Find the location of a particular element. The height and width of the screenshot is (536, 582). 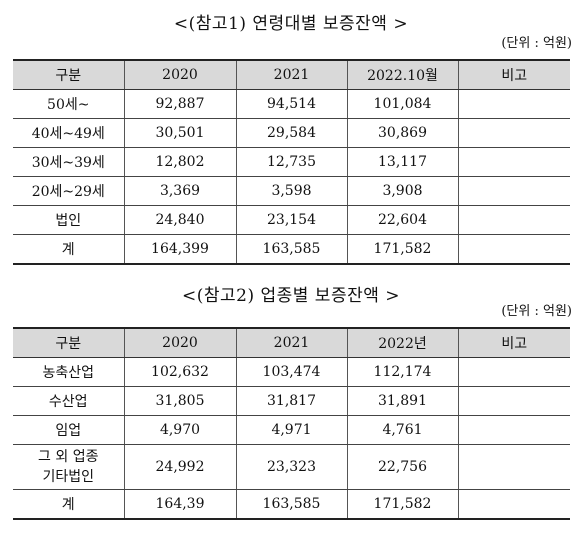

table-row: 50세~ 92,887 94,514 101,084 is located at coordinates (291, 104).